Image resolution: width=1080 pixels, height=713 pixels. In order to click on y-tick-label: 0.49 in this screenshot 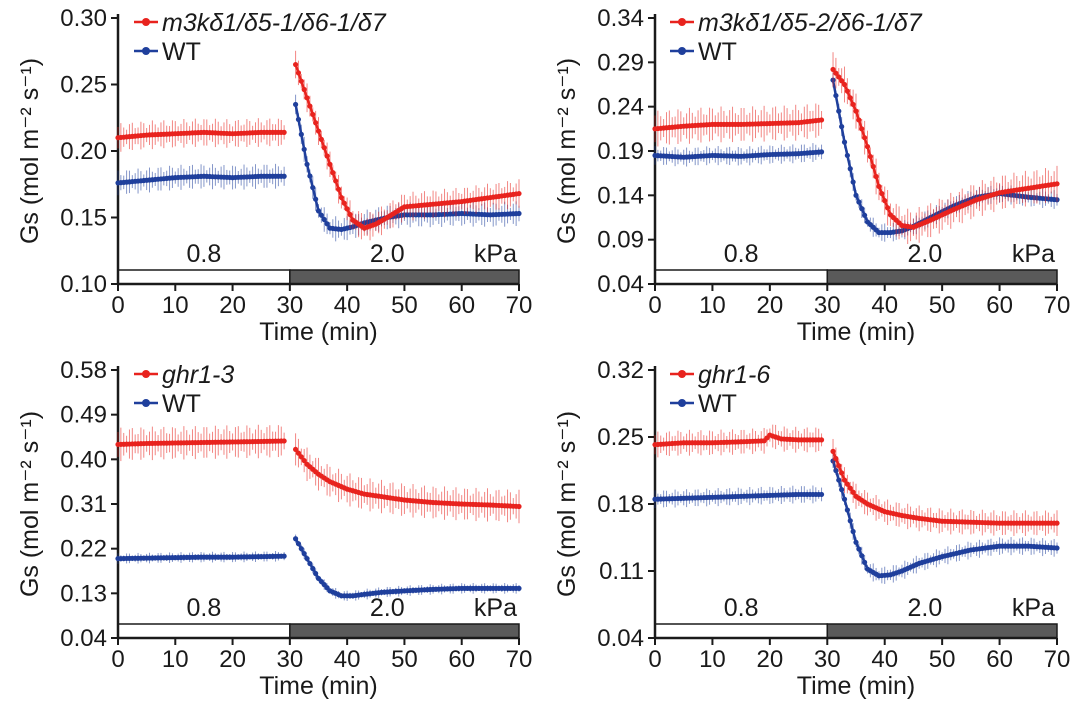, I will do `click(83, 415)`.